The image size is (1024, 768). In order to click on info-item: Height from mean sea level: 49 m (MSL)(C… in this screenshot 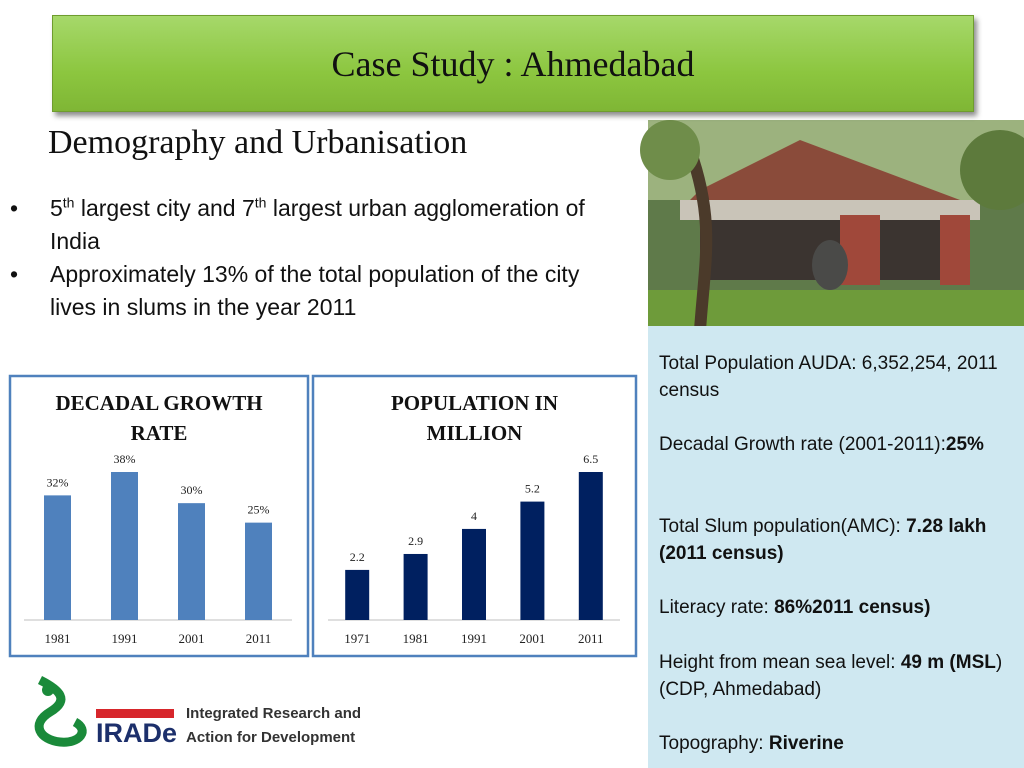, I will do `click(834, 676)`.